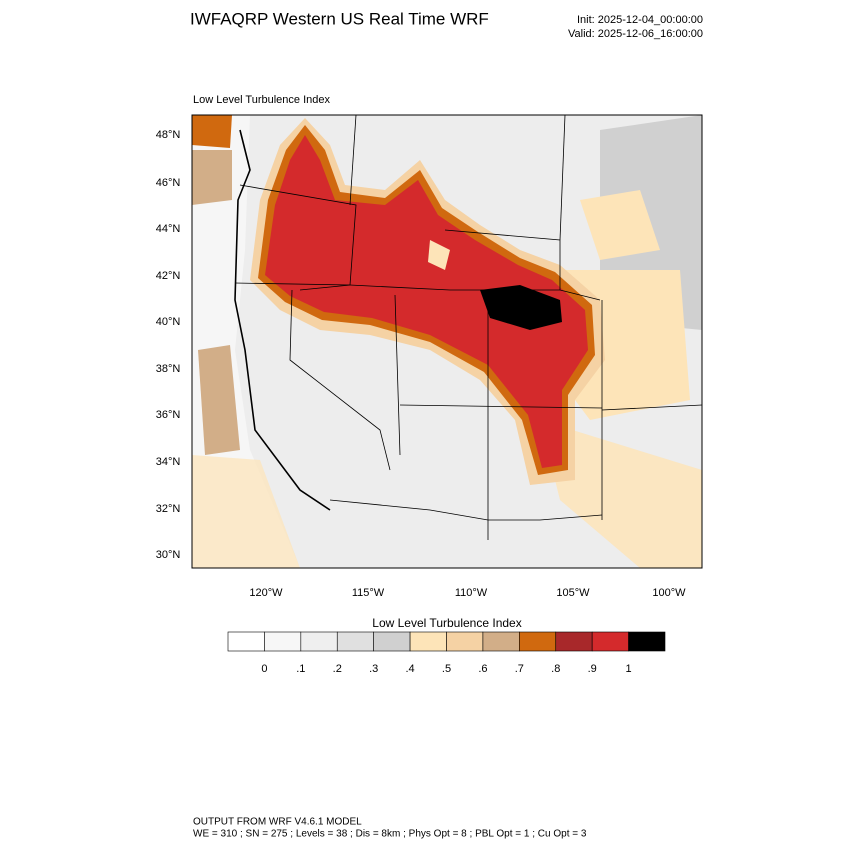 This screenshot has height=855, width=850. Describe the element at coordinates (555, 669) in the screenshot. I see `colorbar-label: .8` at that location.